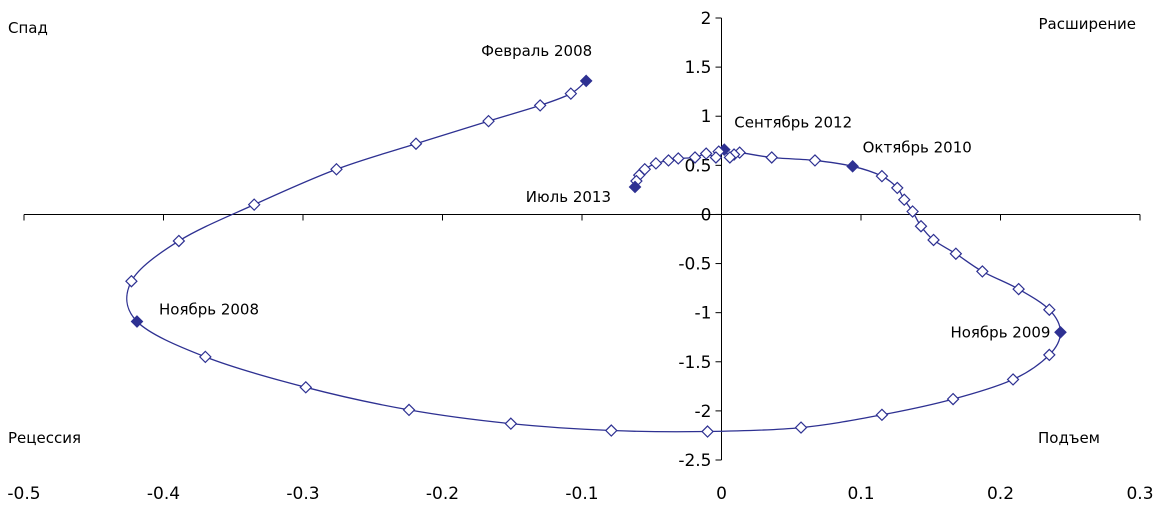 The height and width of the screenshot is (507, 1164). I want to click on x-tick-label: 0.2, so click(1000, 494).